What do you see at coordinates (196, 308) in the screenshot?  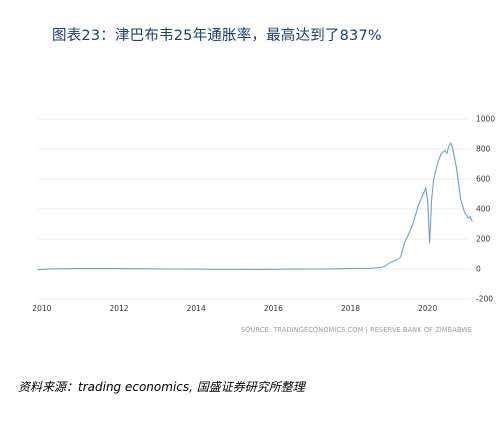 I see `x-tick-label: 2014` at bounding box center [196, 308].